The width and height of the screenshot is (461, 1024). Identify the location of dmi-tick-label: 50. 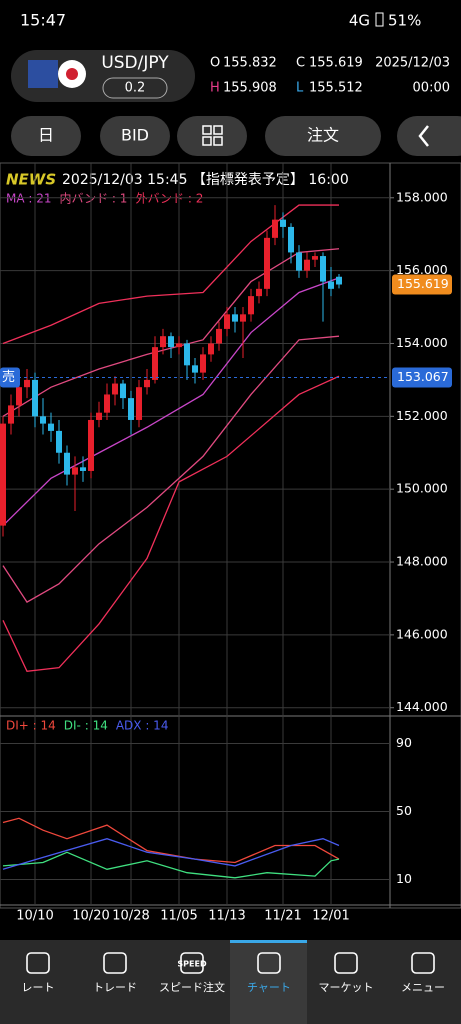
(404, 810).